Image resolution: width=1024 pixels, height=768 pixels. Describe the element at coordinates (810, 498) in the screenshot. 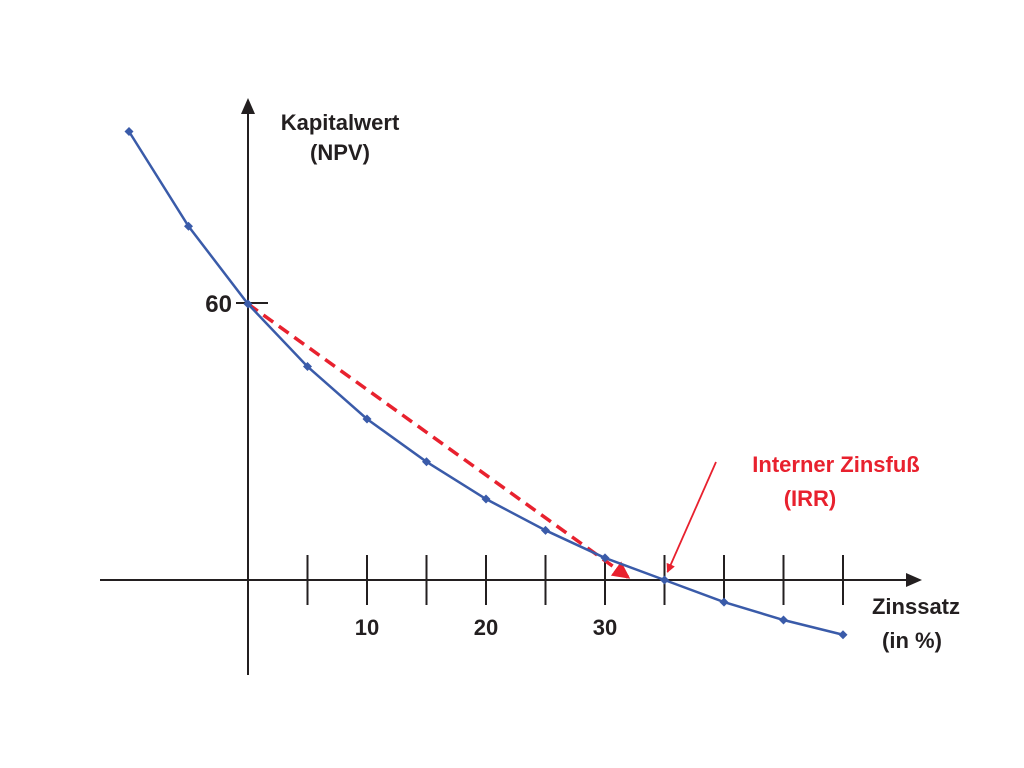

I see `irr-label-line2: (IRR)` at that location.